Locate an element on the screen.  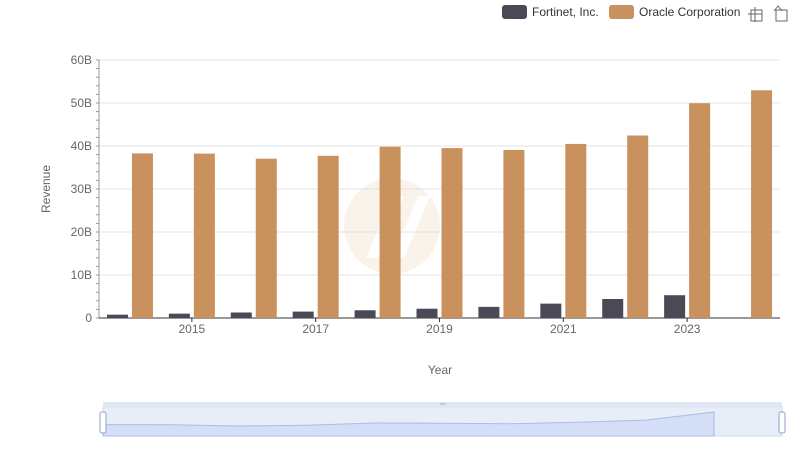
x-axis: 2015 2017 2019 2021 2023 is located at coordinates (439, 326).